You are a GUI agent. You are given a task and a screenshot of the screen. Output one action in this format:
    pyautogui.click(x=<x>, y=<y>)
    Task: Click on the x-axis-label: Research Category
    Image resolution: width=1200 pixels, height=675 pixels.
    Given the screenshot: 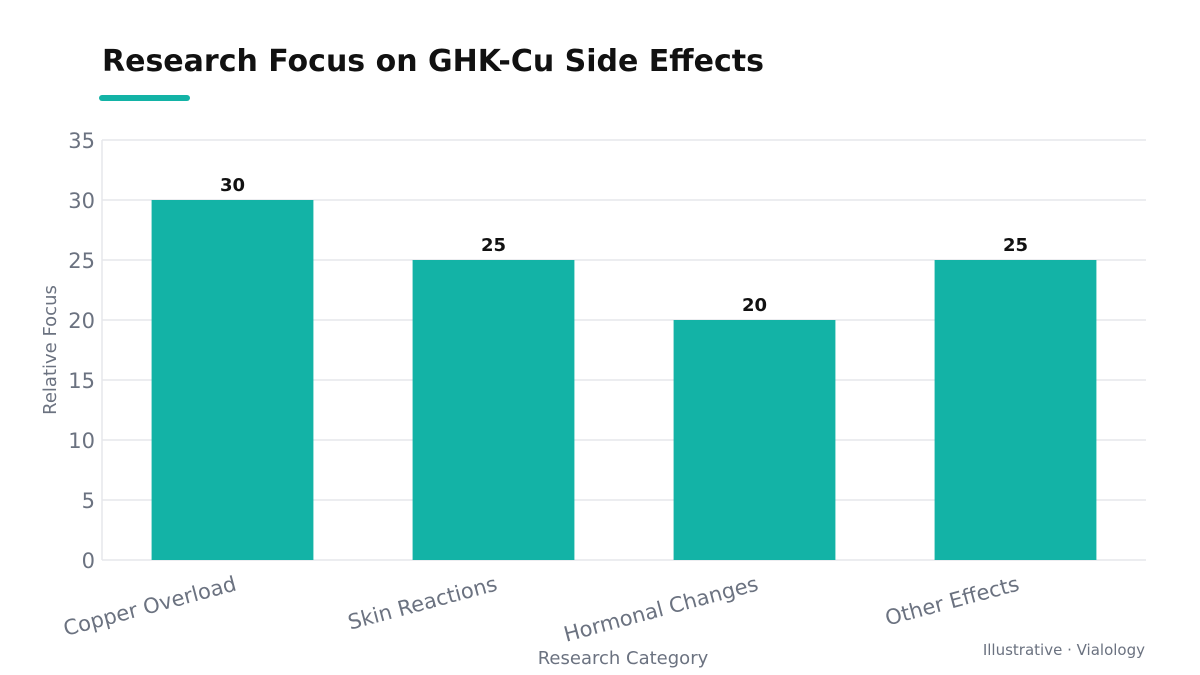 What is the action you would take?
    pyautogui.click(x=623, y=658)
    